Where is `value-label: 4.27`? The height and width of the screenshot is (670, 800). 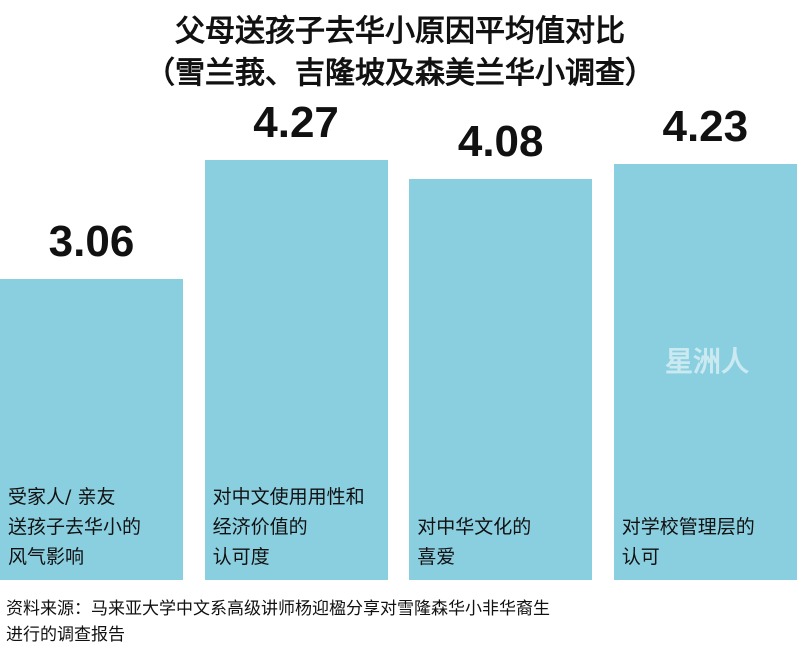
value-label: 4.27 is located at coordinates (296, 123).